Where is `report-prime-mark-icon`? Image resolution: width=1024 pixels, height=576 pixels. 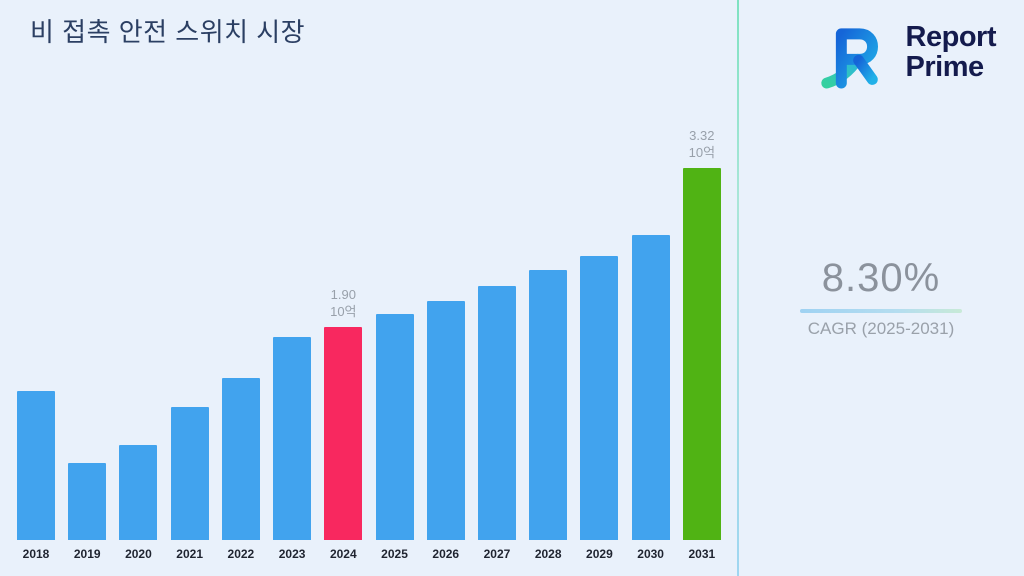 report-prime-mark-icon is located at coordinates (849, 58).